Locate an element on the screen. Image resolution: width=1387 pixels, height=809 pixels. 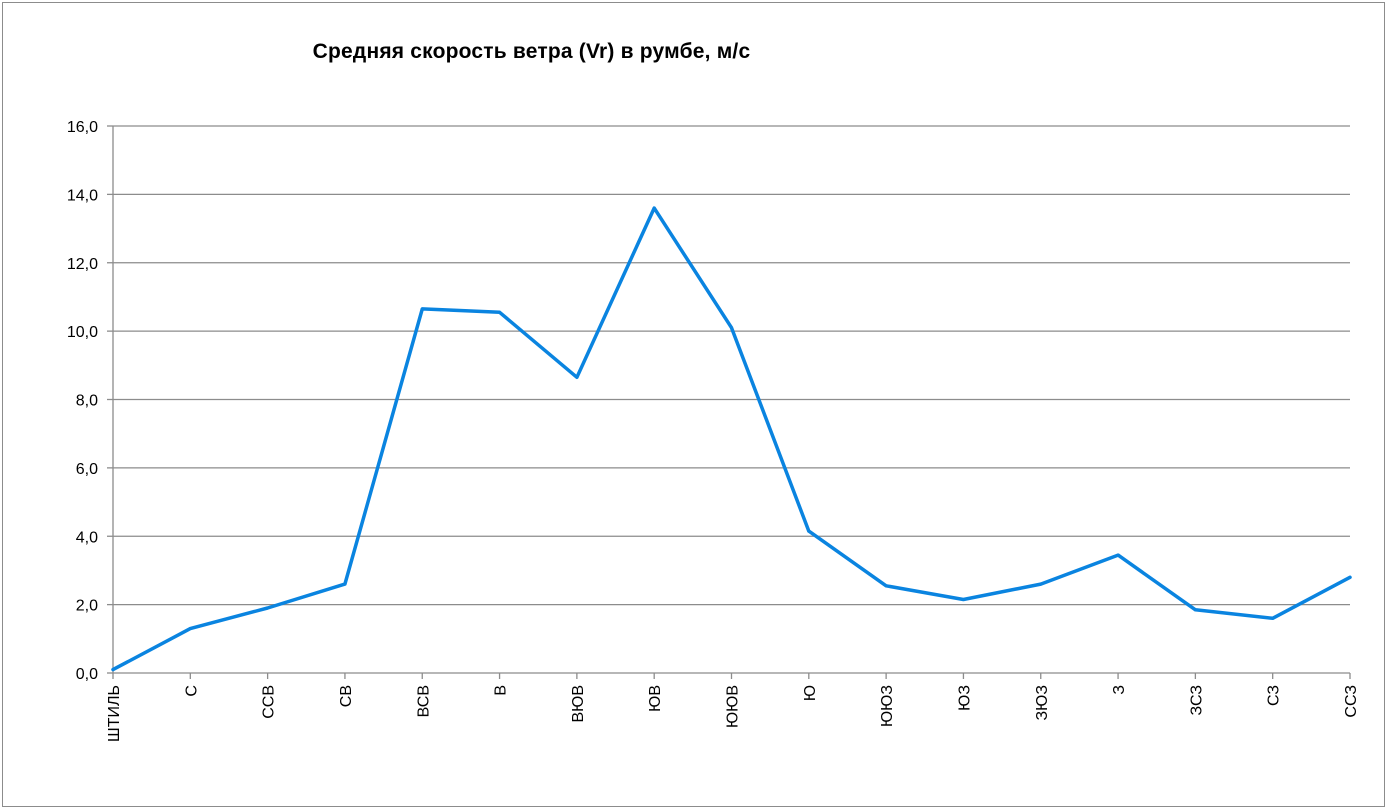
x-tick-label: В is located at coordinates (501, 690).